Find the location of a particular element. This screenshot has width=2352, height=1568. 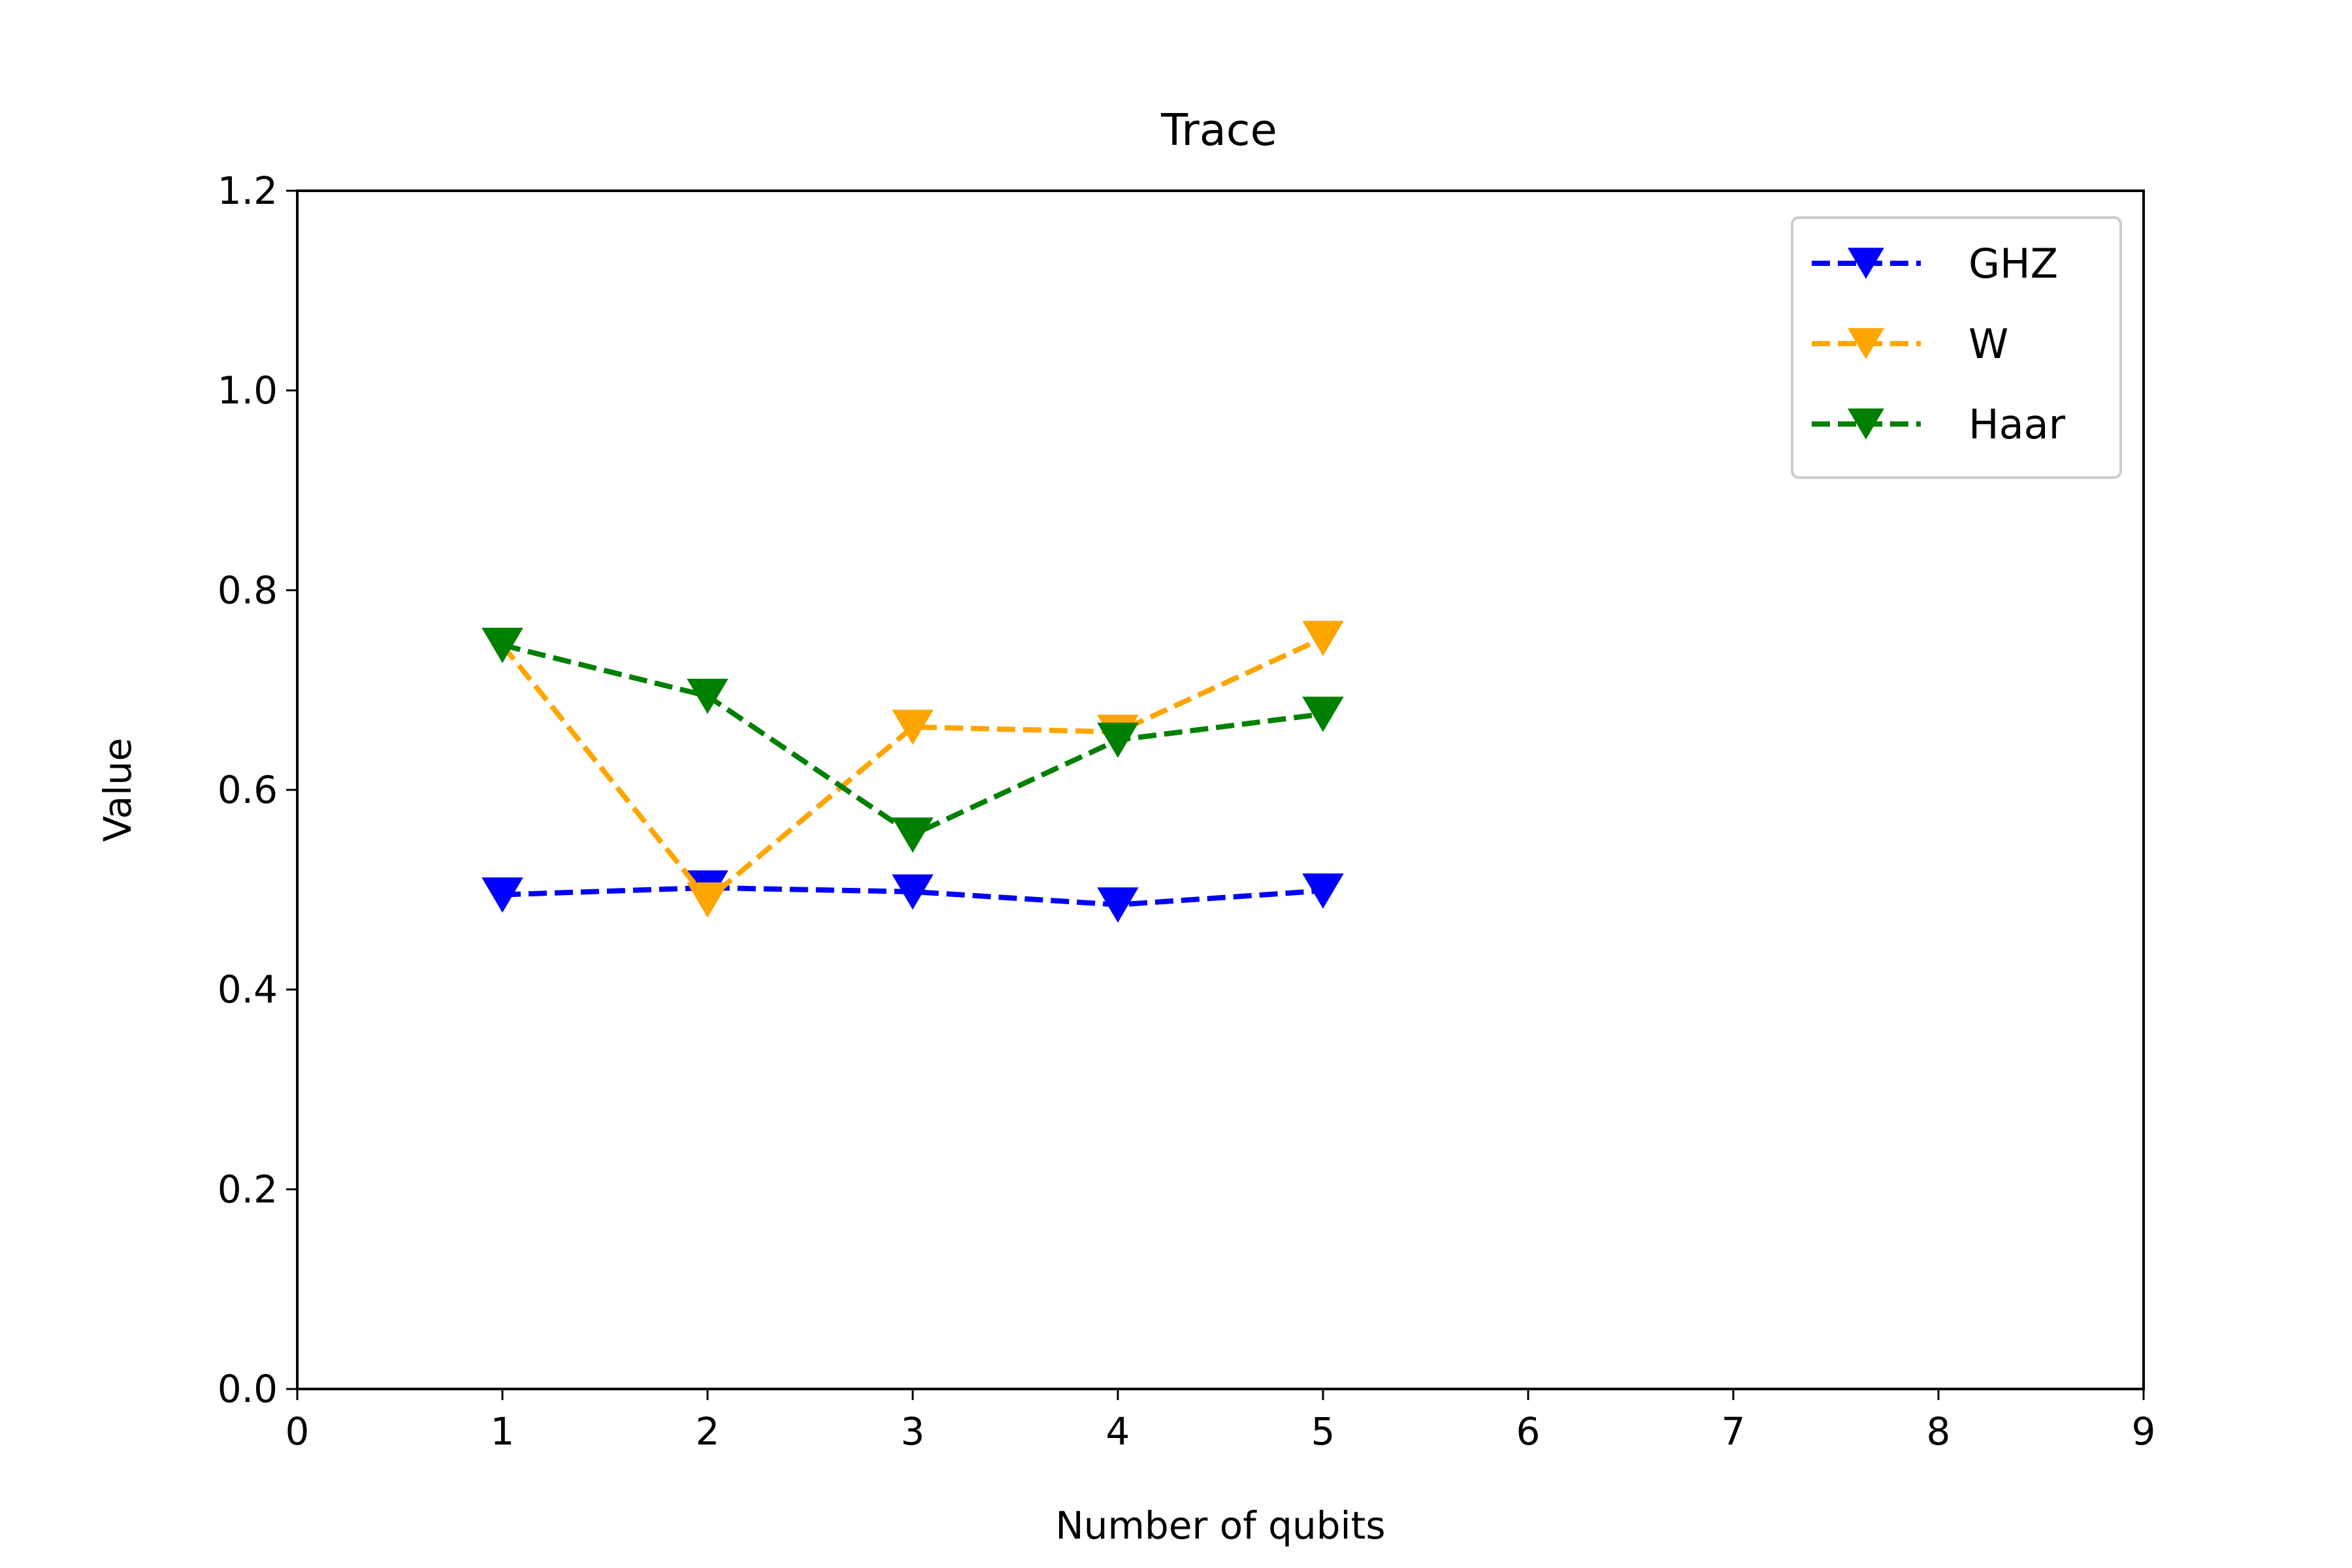

x-tick-label: 9 is located at coordinates (2144, 1431).